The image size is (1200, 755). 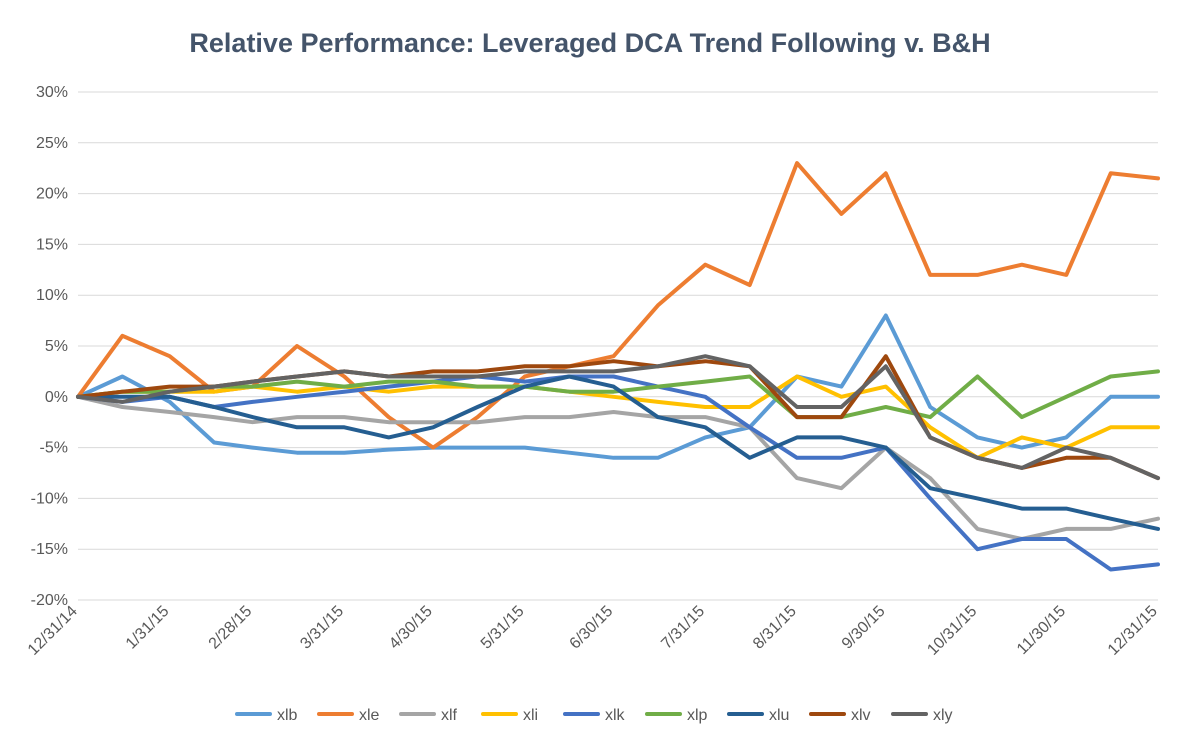 I want to click on x-tick-label: 1/31/15, so click(x=148, y=628).